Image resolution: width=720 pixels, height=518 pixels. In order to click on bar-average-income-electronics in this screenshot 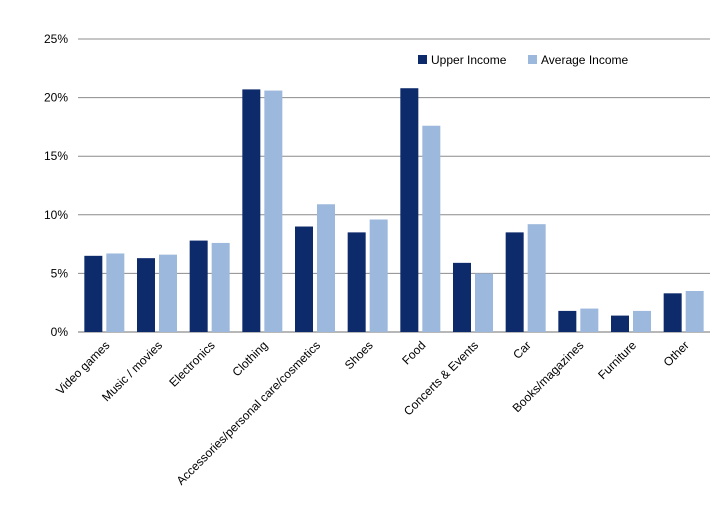, I will do `click(220, 287)`.